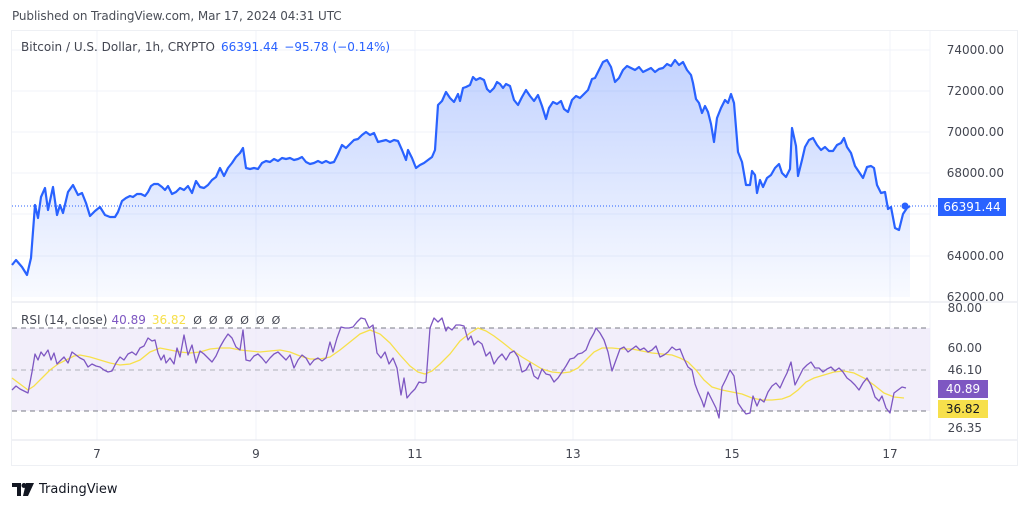  What do you see at coordinates (964, 308) in the screenshot?
I see `rsi-tick: 80.00` at bounding box center [964, 308].